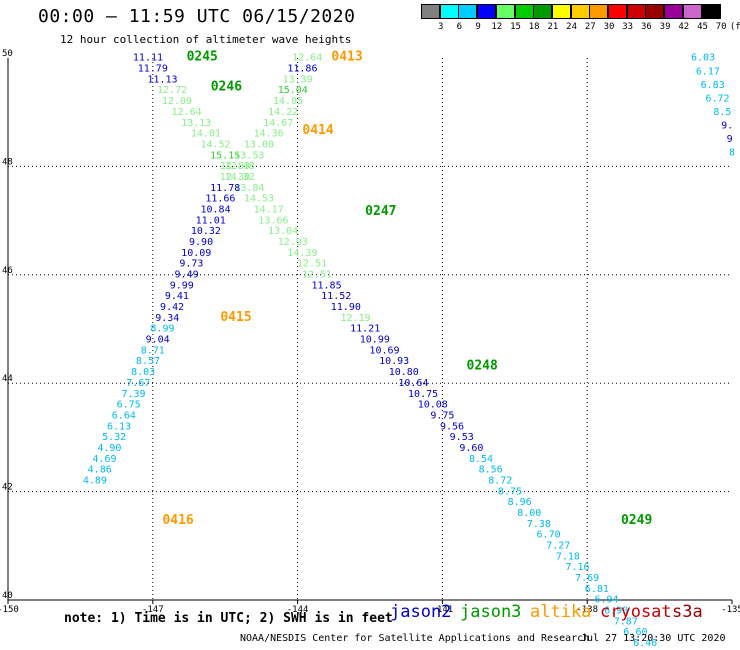 This screenshot has width=740, height=650. What do you see at coordinates (529, 513) in the screenshot?
I see `wave-height-label: 8.00` at bounding box center [529, 513].